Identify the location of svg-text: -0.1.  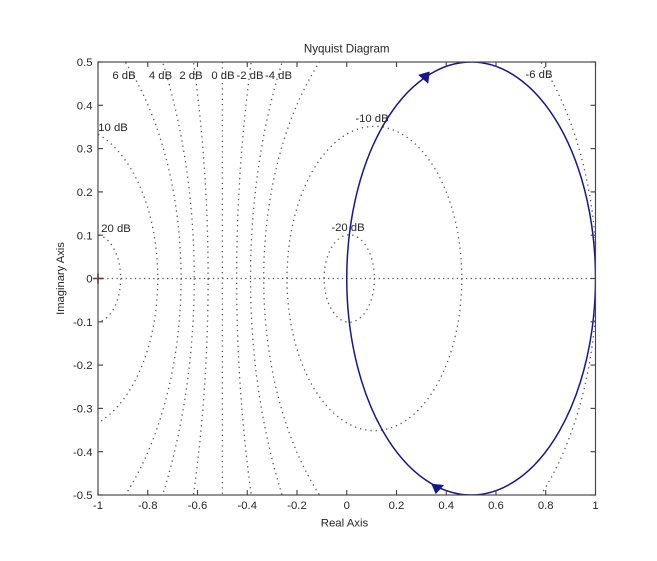
(82, 323).